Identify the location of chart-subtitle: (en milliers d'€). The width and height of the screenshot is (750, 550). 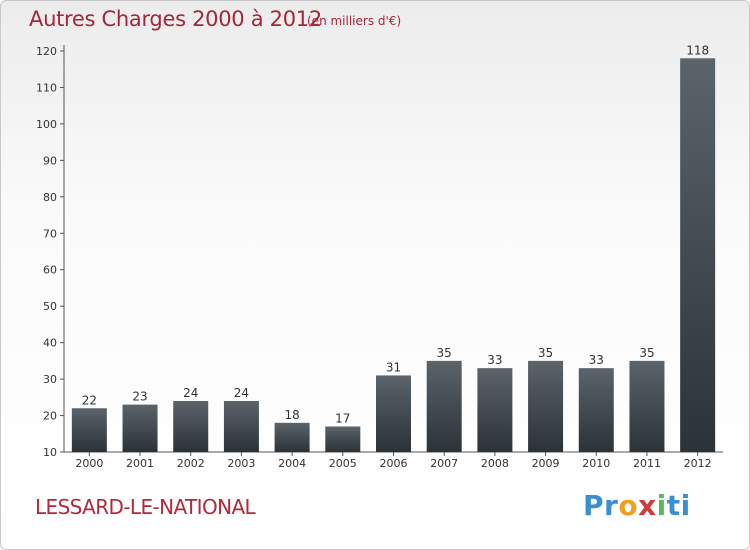
(354, 21).